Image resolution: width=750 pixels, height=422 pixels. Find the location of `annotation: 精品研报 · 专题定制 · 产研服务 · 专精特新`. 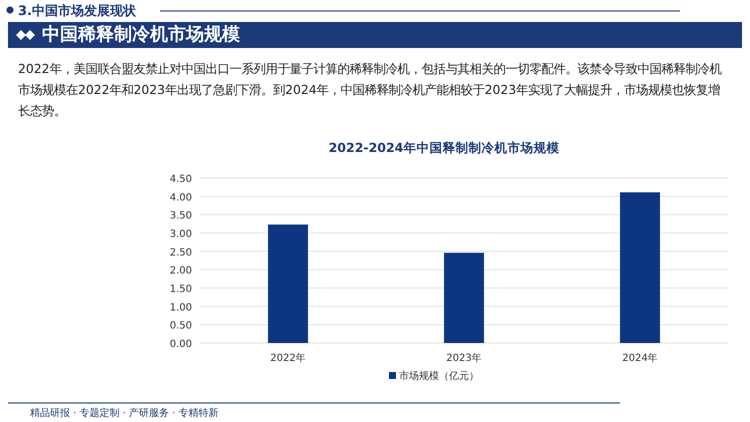

annotation: 精品研报 · 专题定制 · 产研服务 · 专精特新 is located at coordinates (124, 413).